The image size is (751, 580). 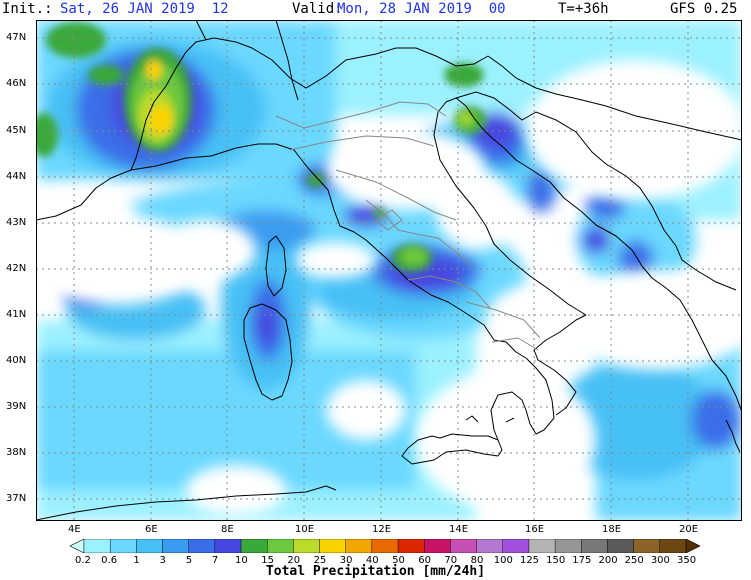 What do you see at coordinates (162, 560) in the screenshot?
I see `colorbar-tick-label: 3` at bounding box center [162, 560].